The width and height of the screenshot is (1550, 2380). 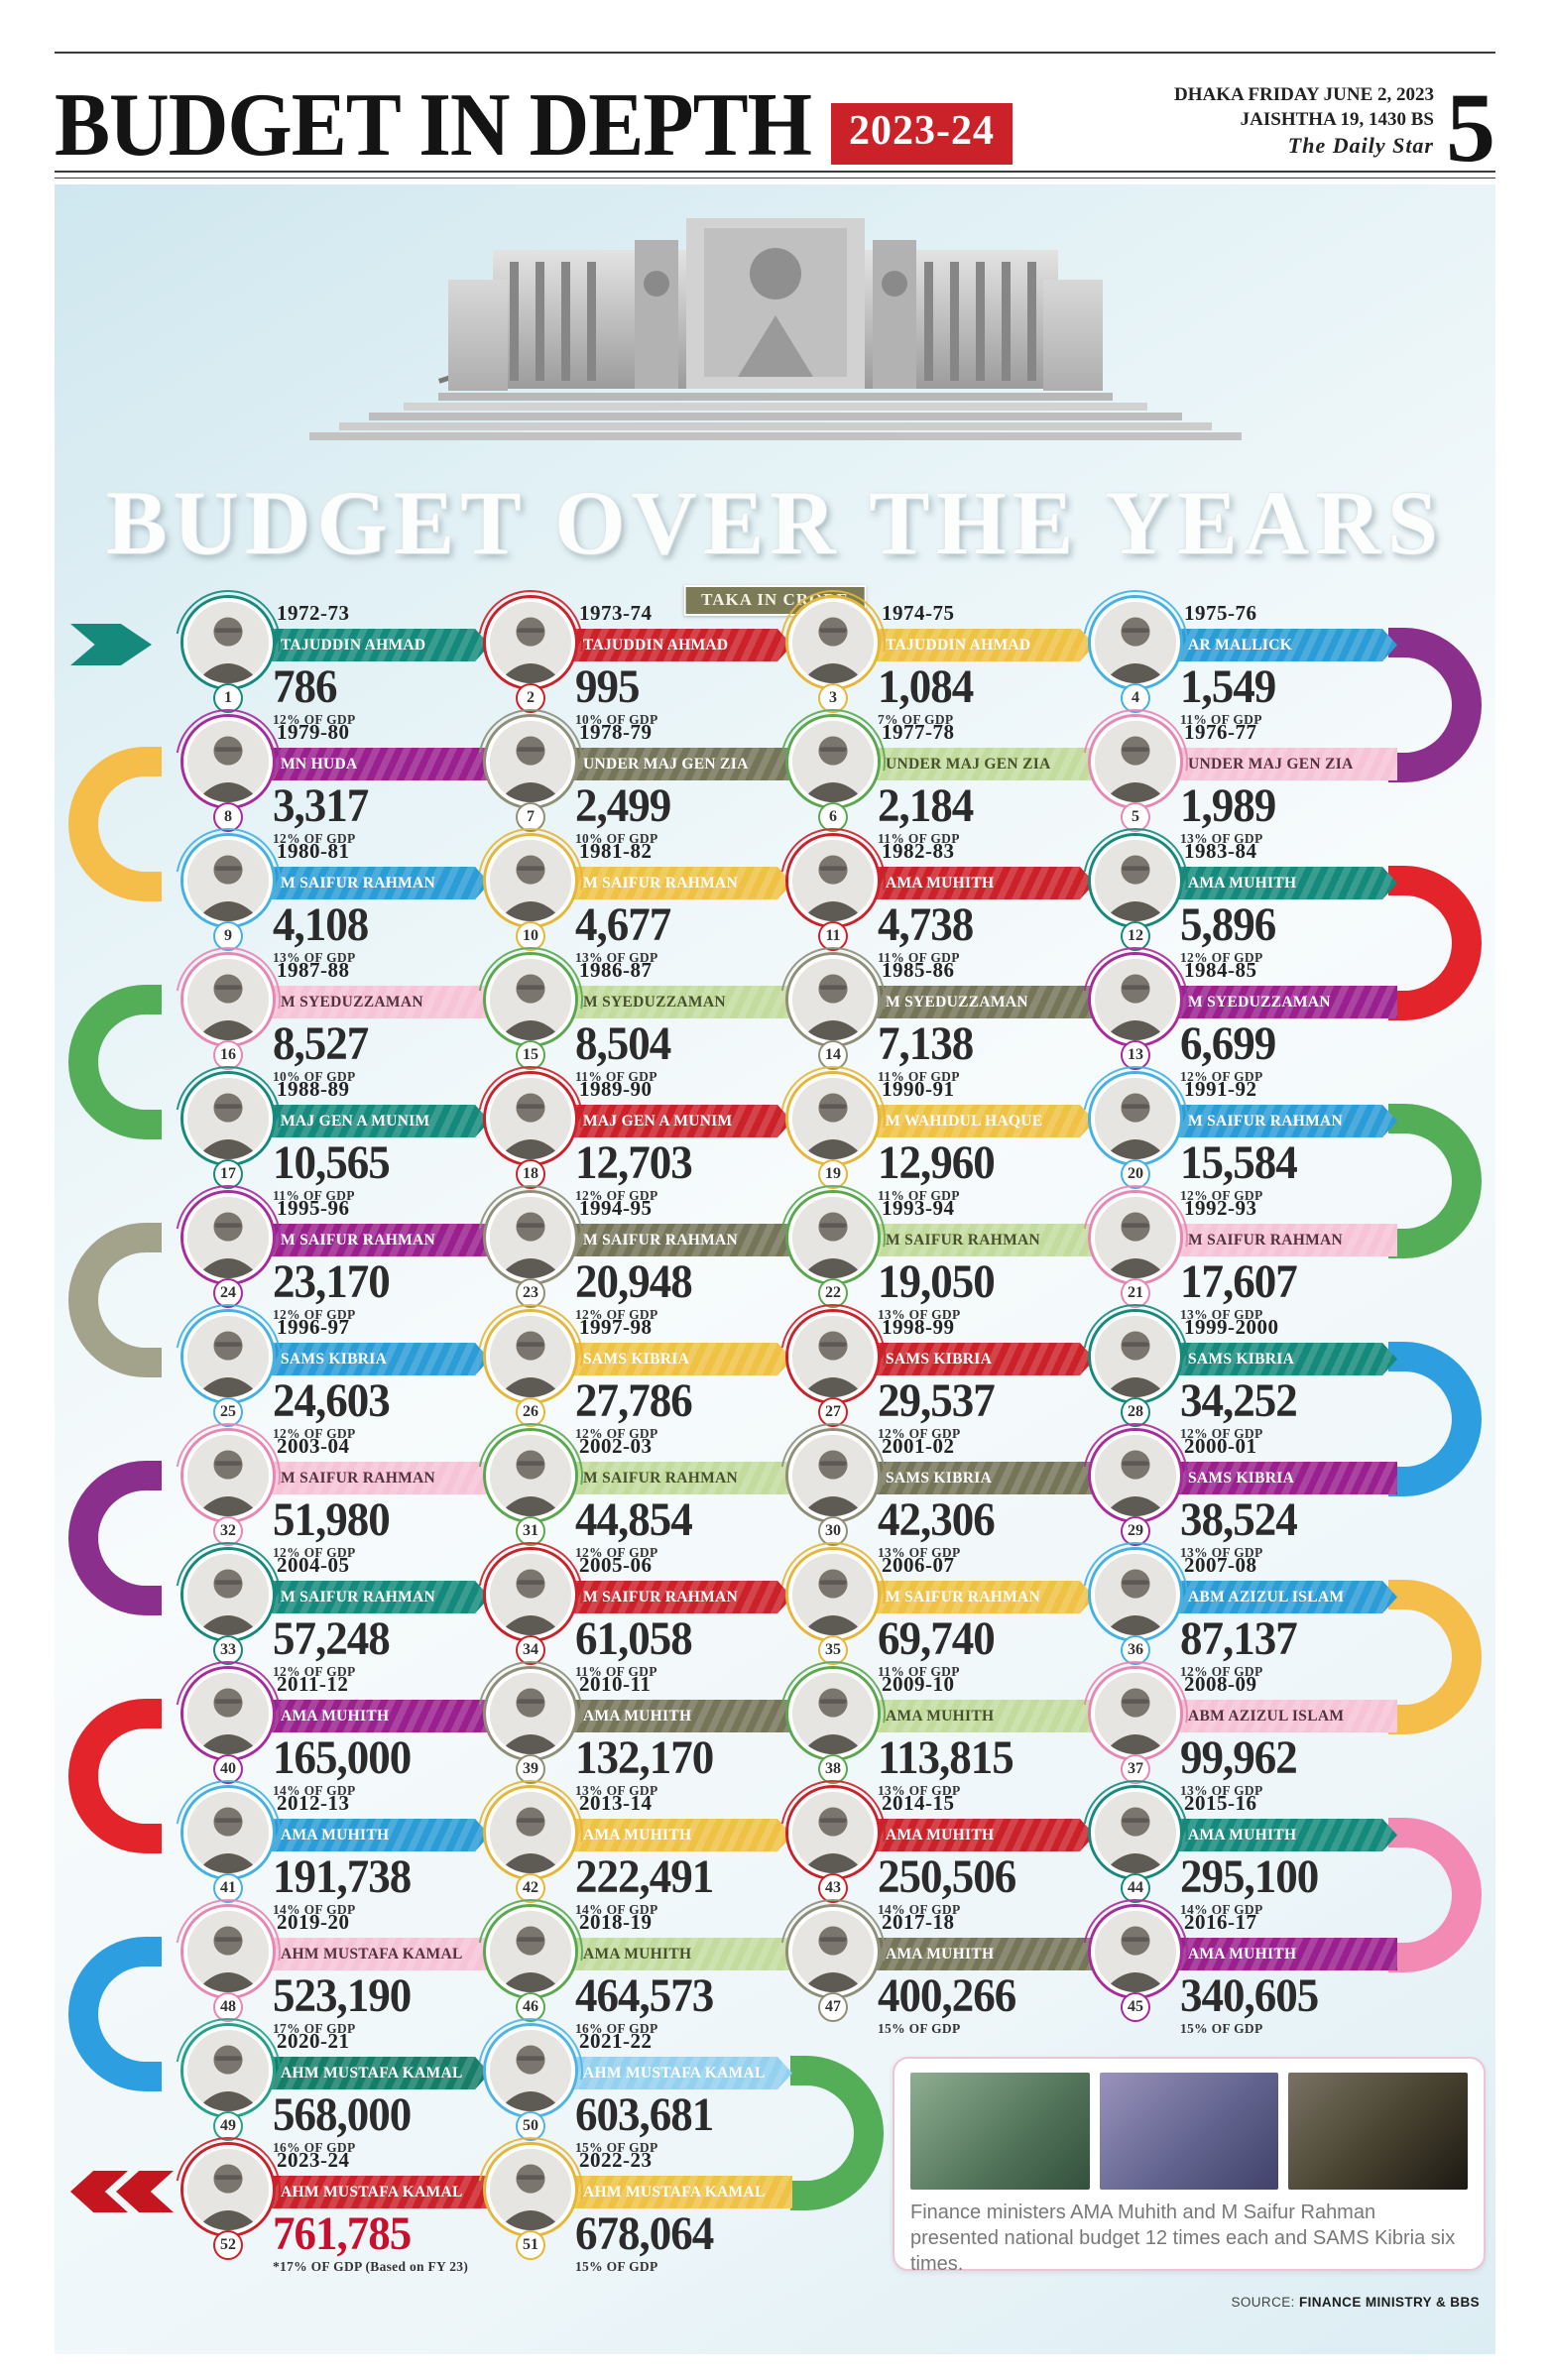 I want to click on entry-number-badge: 24, so click(x=228, y=1293).